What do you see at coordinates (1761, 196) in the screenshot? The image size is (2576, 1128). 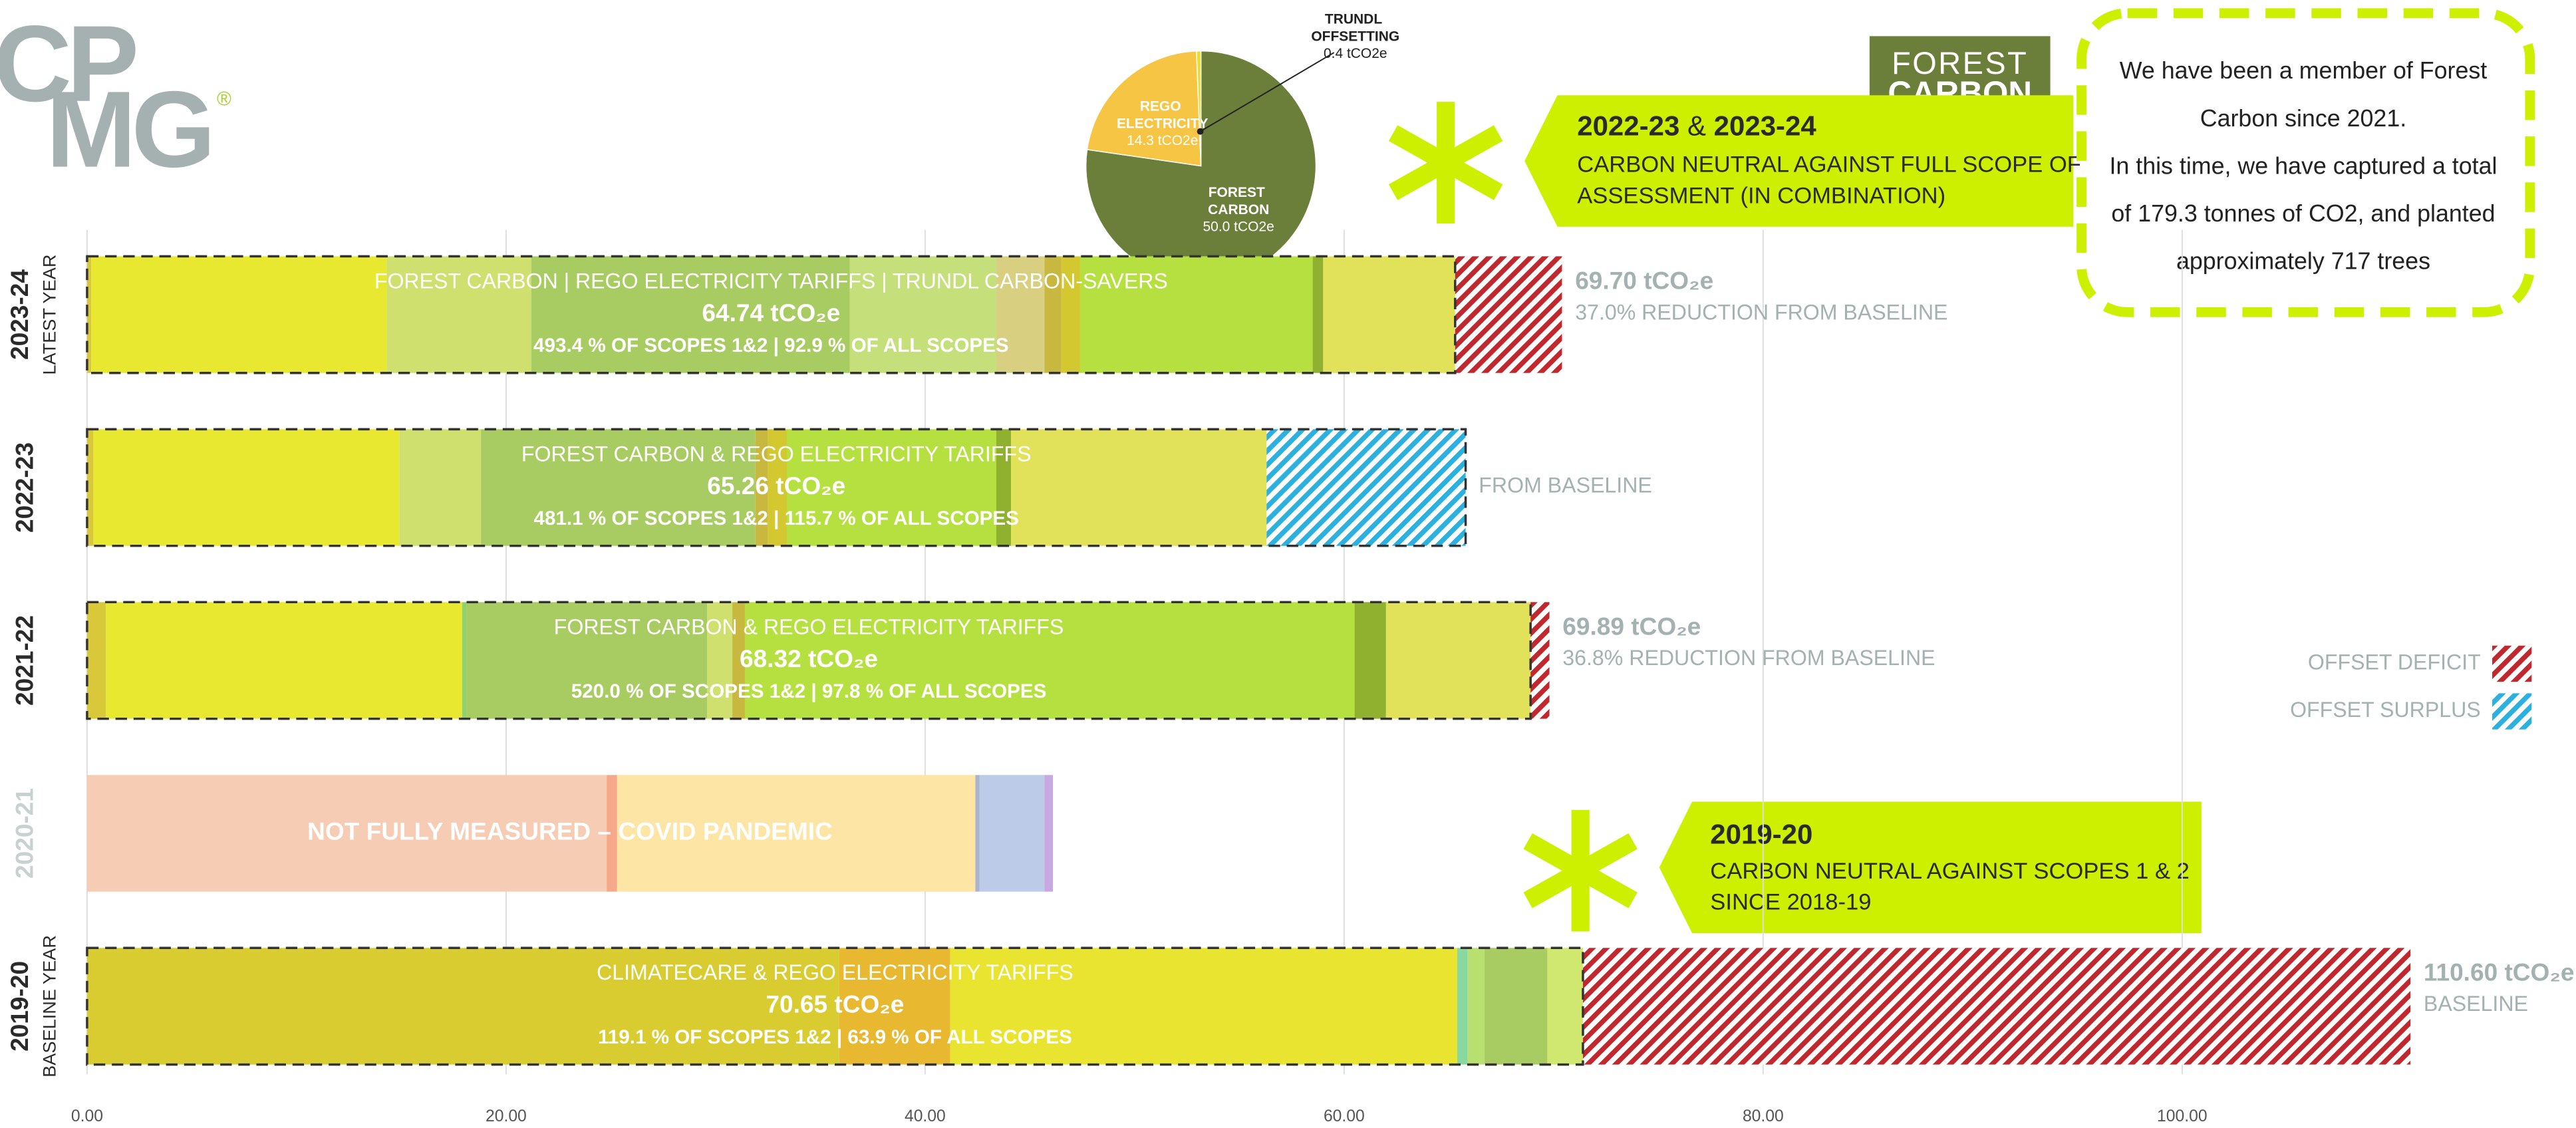 I see `callout-line: ASSESSMENT (IN COMBINATION)` at bounding box center [1761, 196].